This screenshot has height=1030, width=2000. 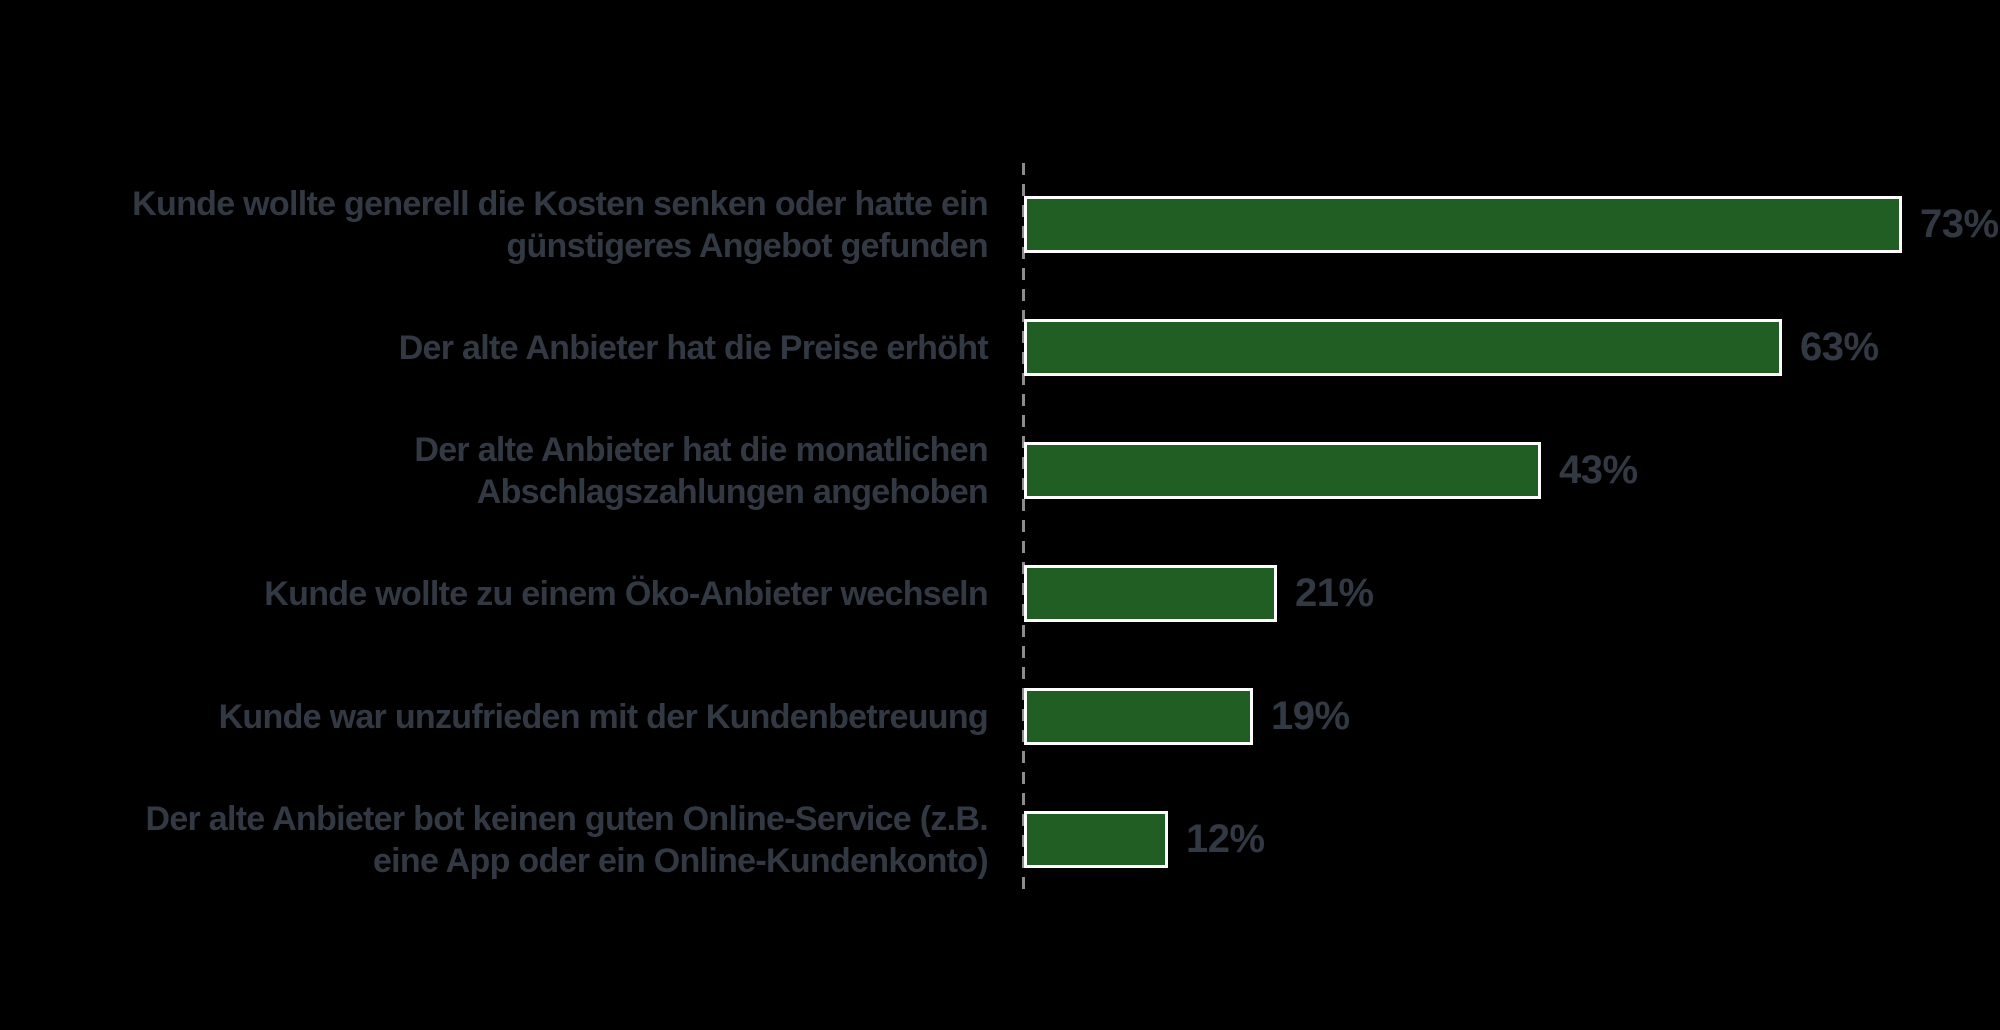 I want to click on bar-area: 43%, so click(x=1331, y=470).